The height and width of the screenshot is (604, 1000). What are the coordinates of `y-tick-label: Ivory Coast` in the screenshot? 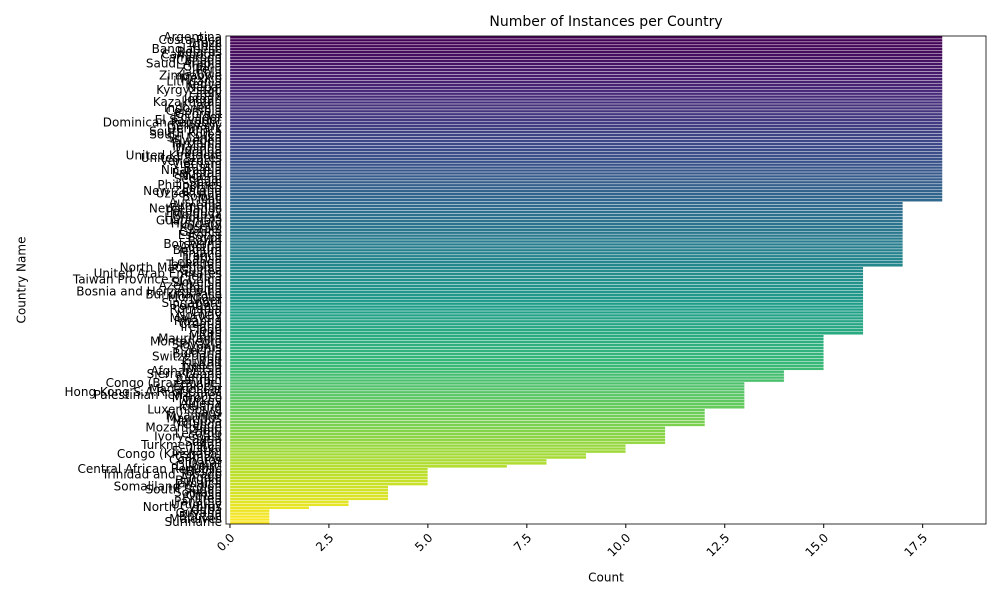 It's located at (188, 436).